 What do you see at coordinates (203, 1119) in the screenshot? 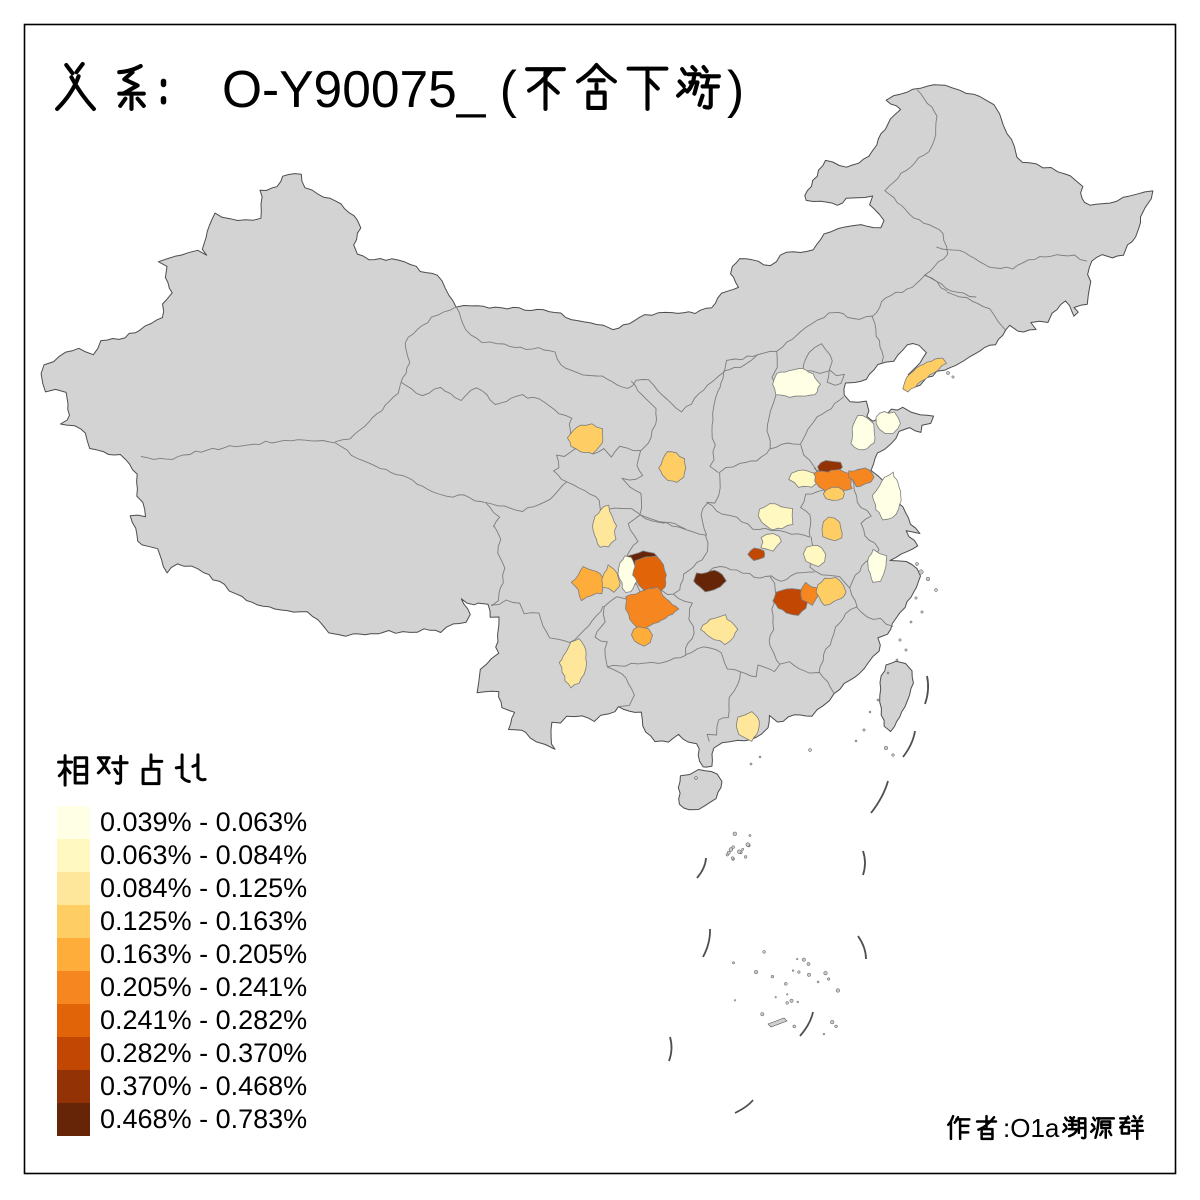
I see `svg-text: 0.468% - 0.783%` at bounding box center [203, 1119].